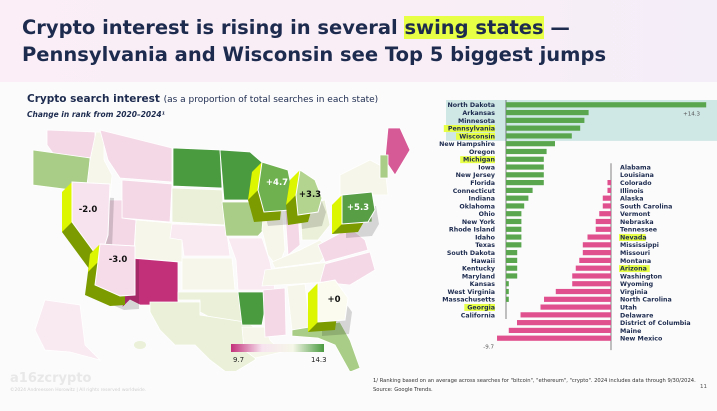  What do you see at coordinates (631, 199) in the screenshot?
I see `bar-label: Alaska` at bounding box center [631, 199].